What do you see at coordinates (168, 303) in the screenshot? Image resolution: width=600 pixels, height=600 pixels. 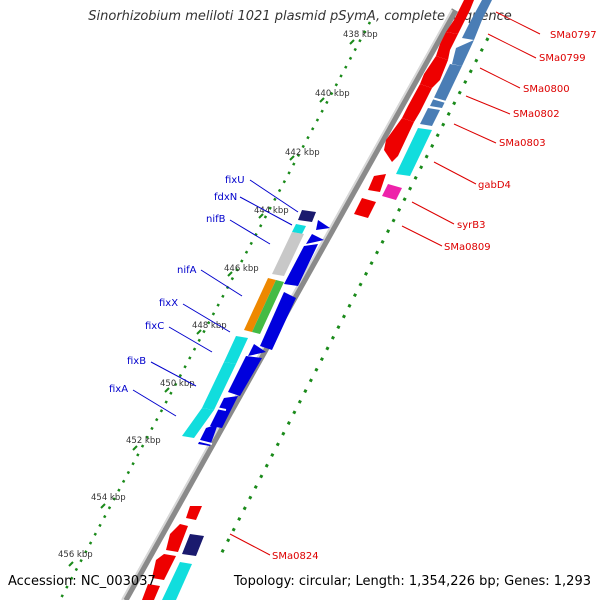 I see `label-fixx: fixX` at bounding box center [168, 303].